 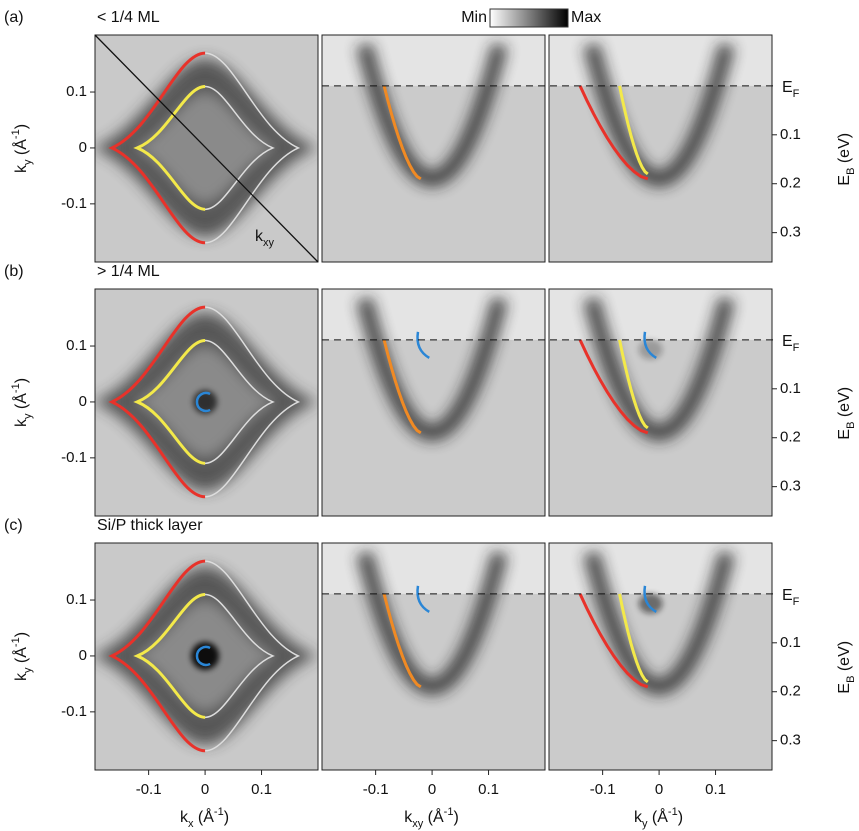 What do you see at coordinates (14, 271) in the screenshot?
I see `panel-tag: (b)` at bounding box center [14, 271].